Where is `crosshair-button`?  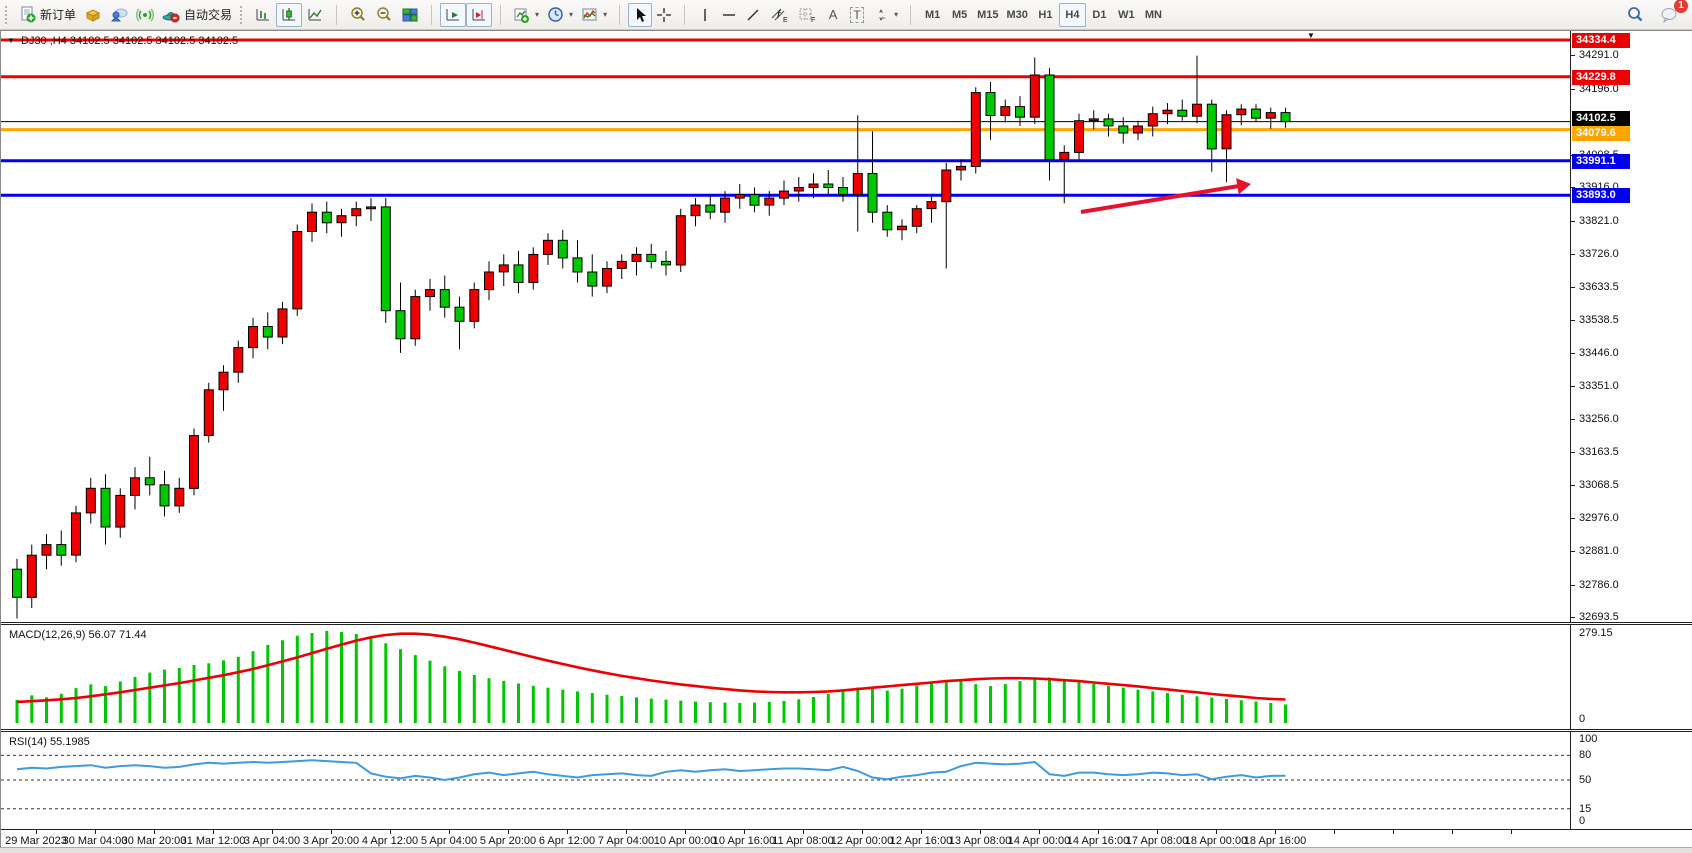
crosshair-button is located at coordinates (664, 15).